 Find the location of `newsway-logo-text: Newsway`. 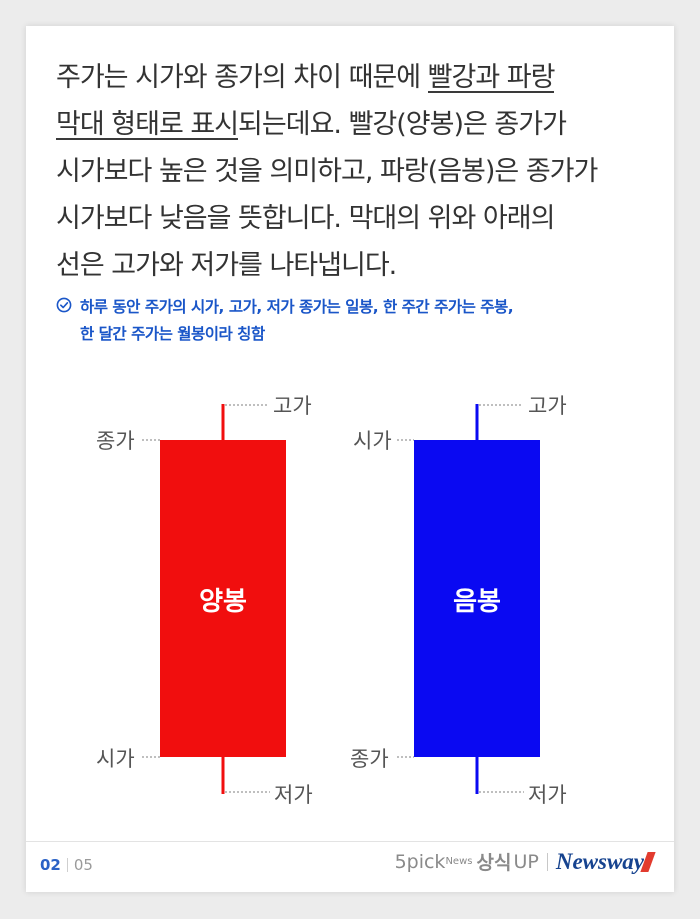

newsway-logo-text: Newsway is located at coordinates (599, 861).